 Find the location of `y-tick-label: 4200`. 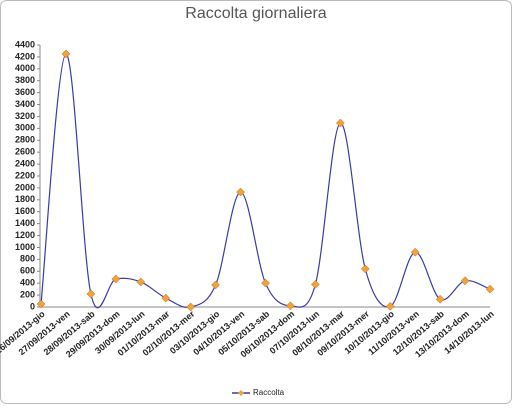

y-tick-label: 4200 is located at coordinates (25, 56).